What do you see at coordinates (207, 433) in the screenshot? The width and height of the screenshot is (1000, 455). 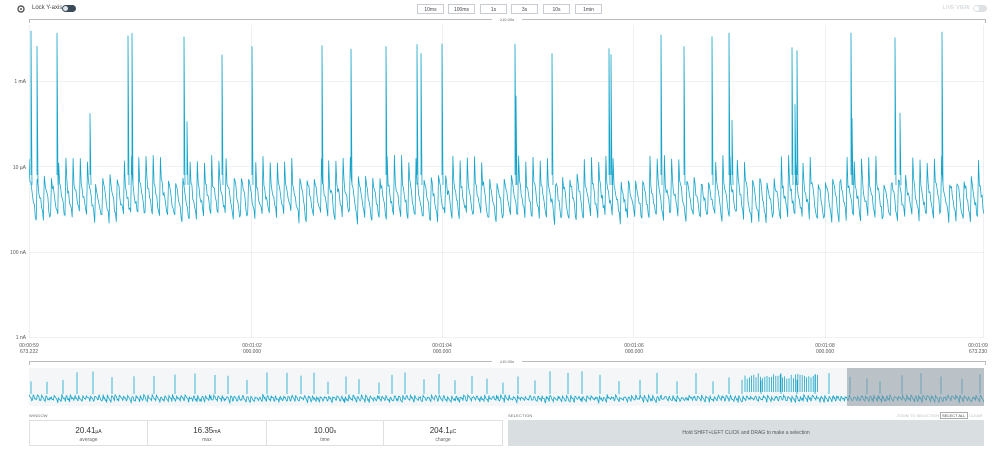 I see `stat-max: 16.35mA max` at bounding box center [207, 433].